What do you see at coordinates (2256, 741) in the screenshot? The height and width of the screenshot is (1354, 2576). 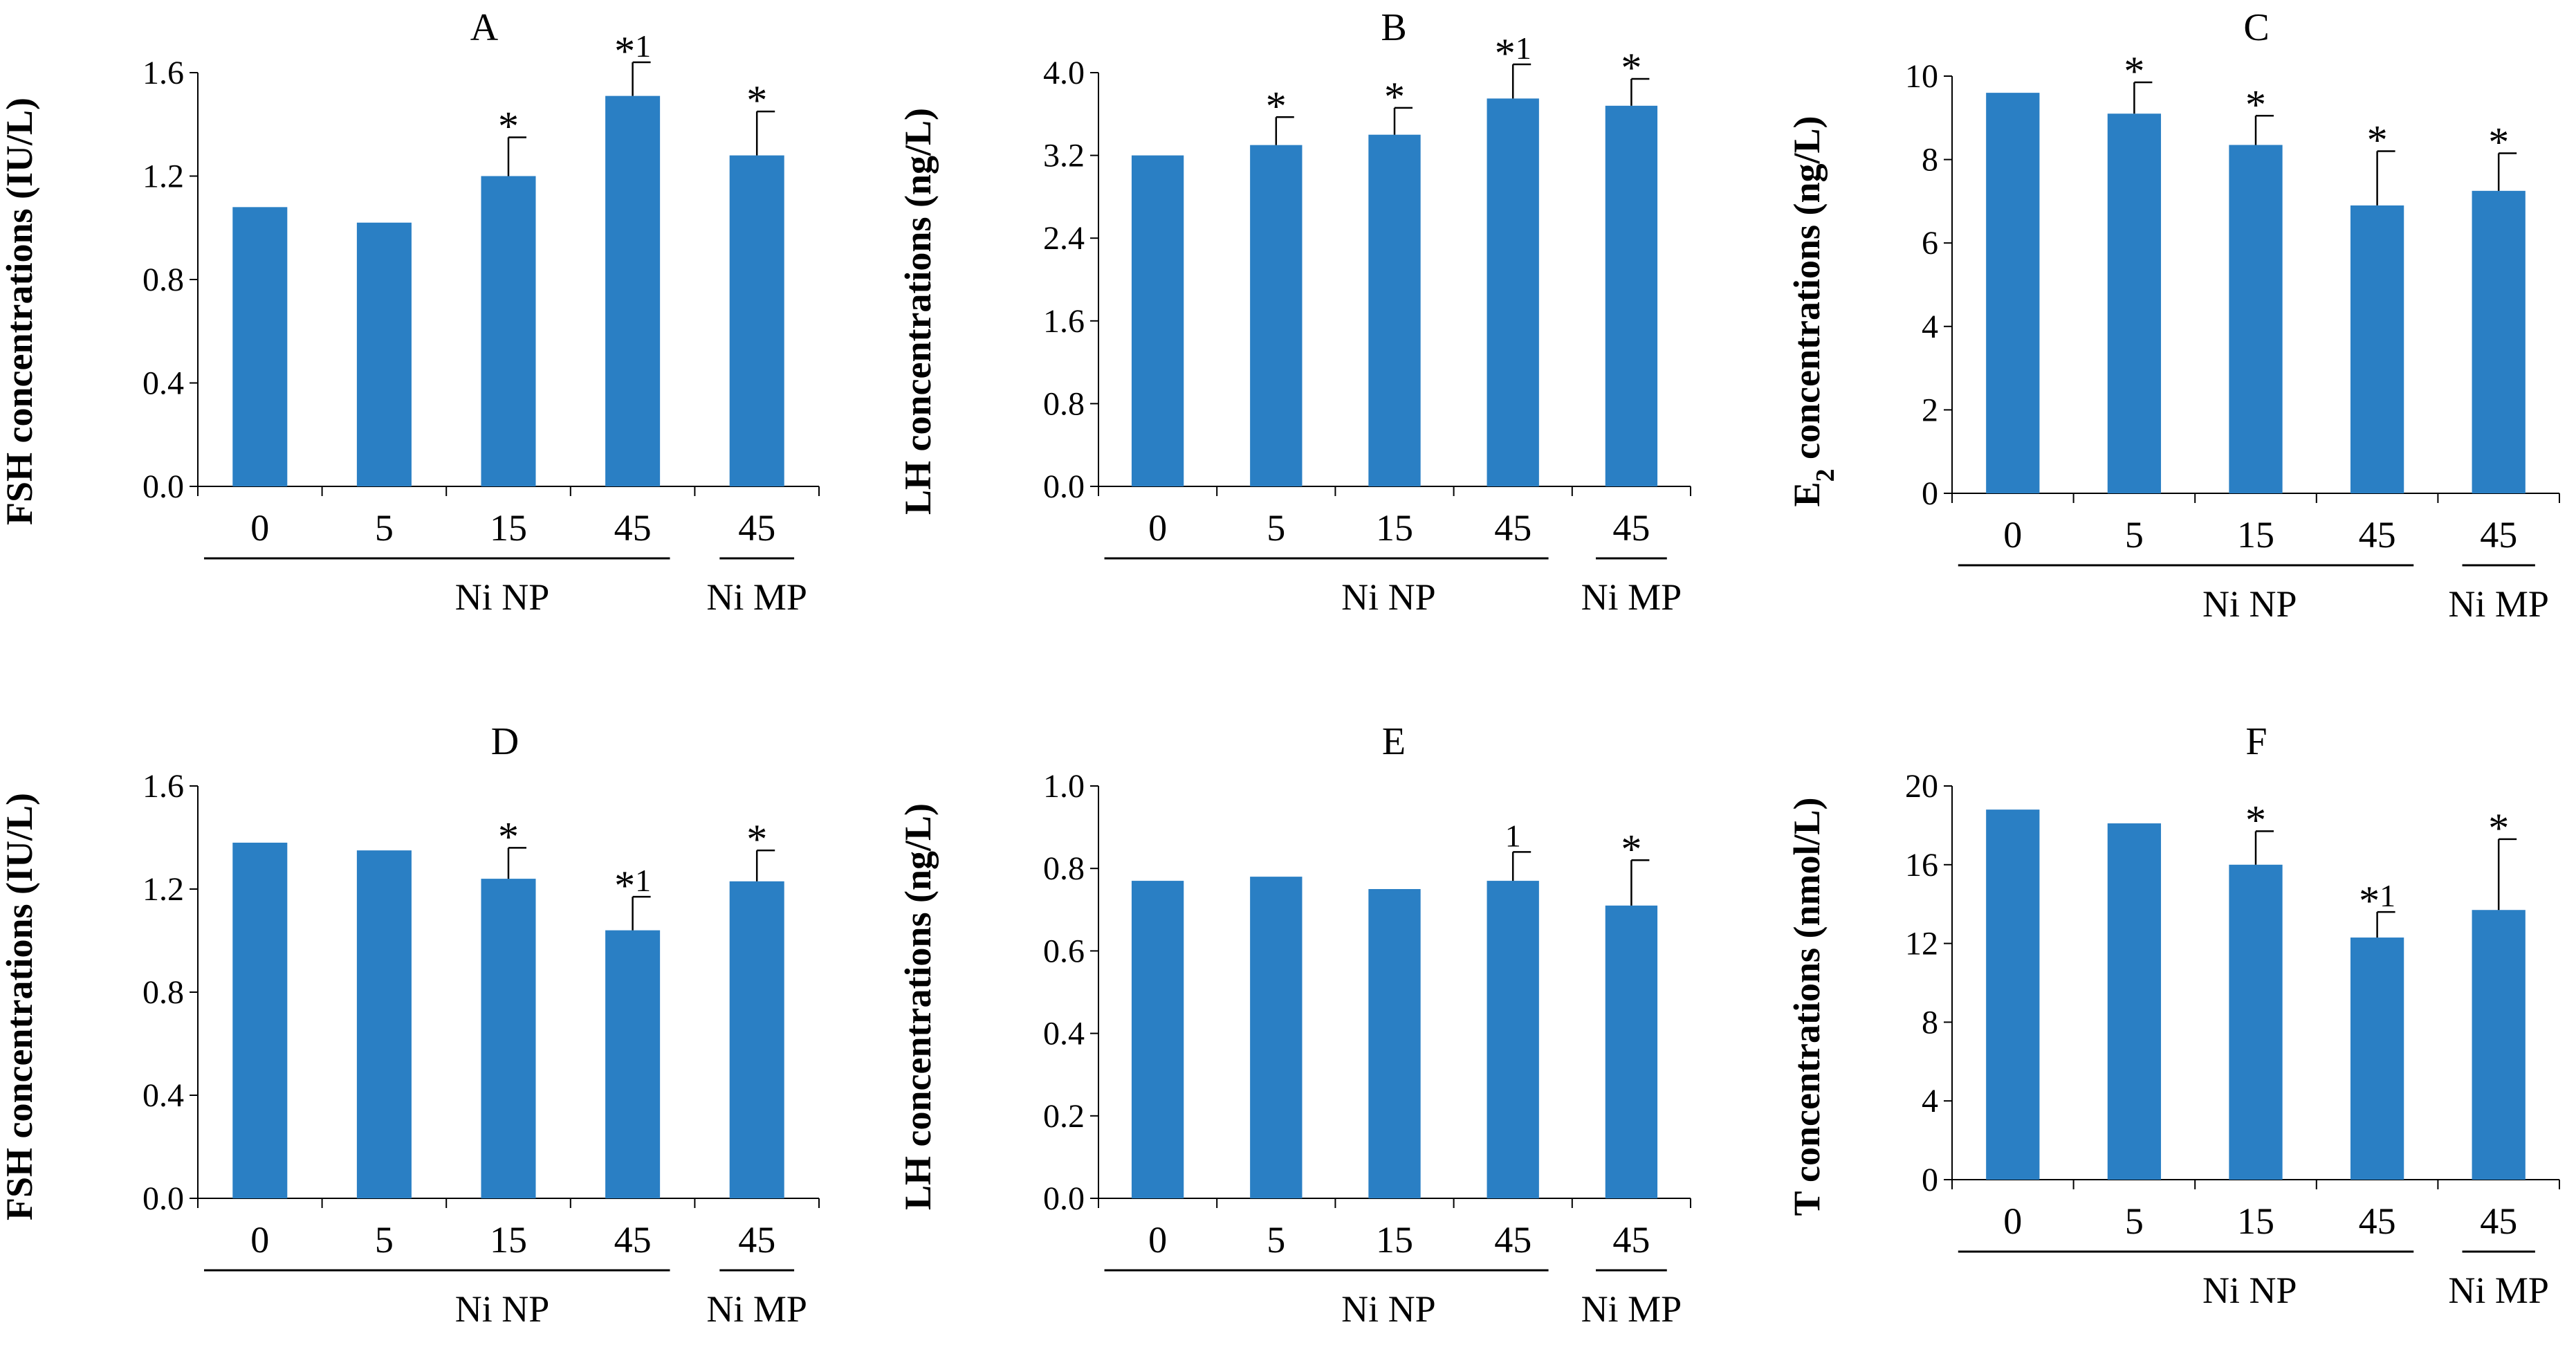 I see `panel-title: F` at bounding box center [2256, 741].